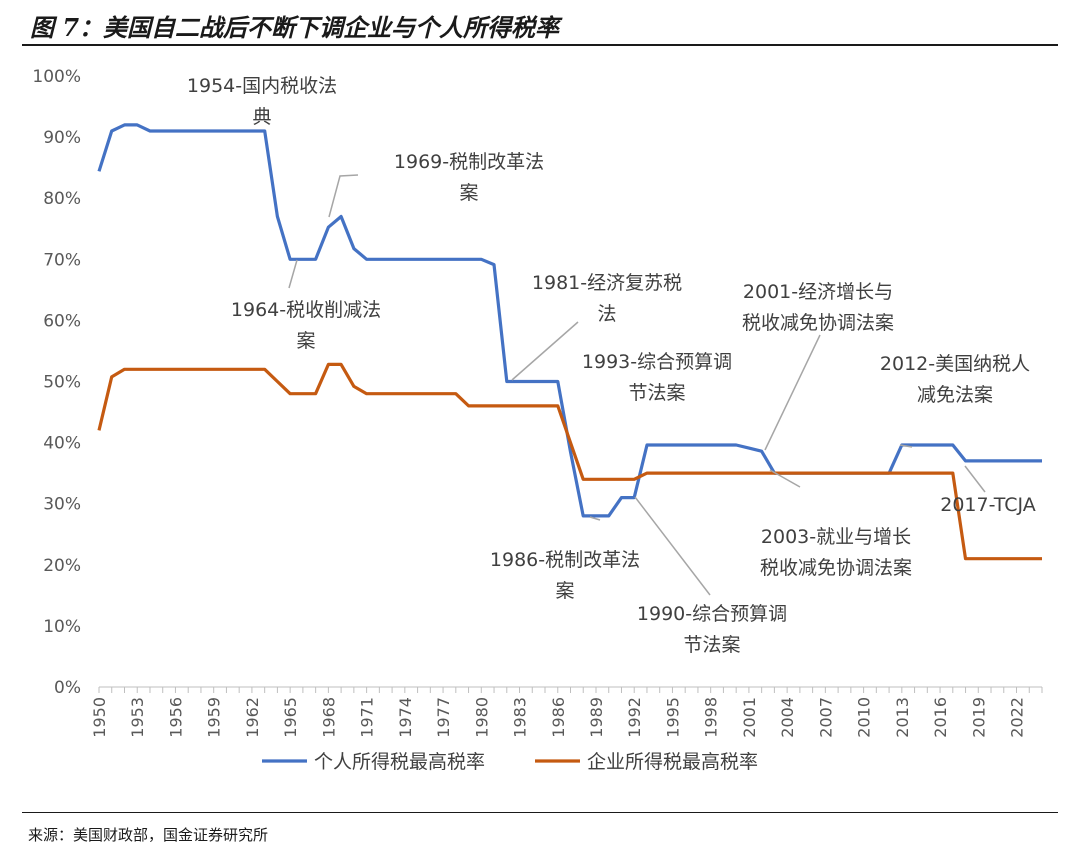 This screenshot has height=851, width=1080. What do you see at coordinates (214, 717) in the screenshot?
I see `x-tick-label: 1959` at bounding box center [214, 717].